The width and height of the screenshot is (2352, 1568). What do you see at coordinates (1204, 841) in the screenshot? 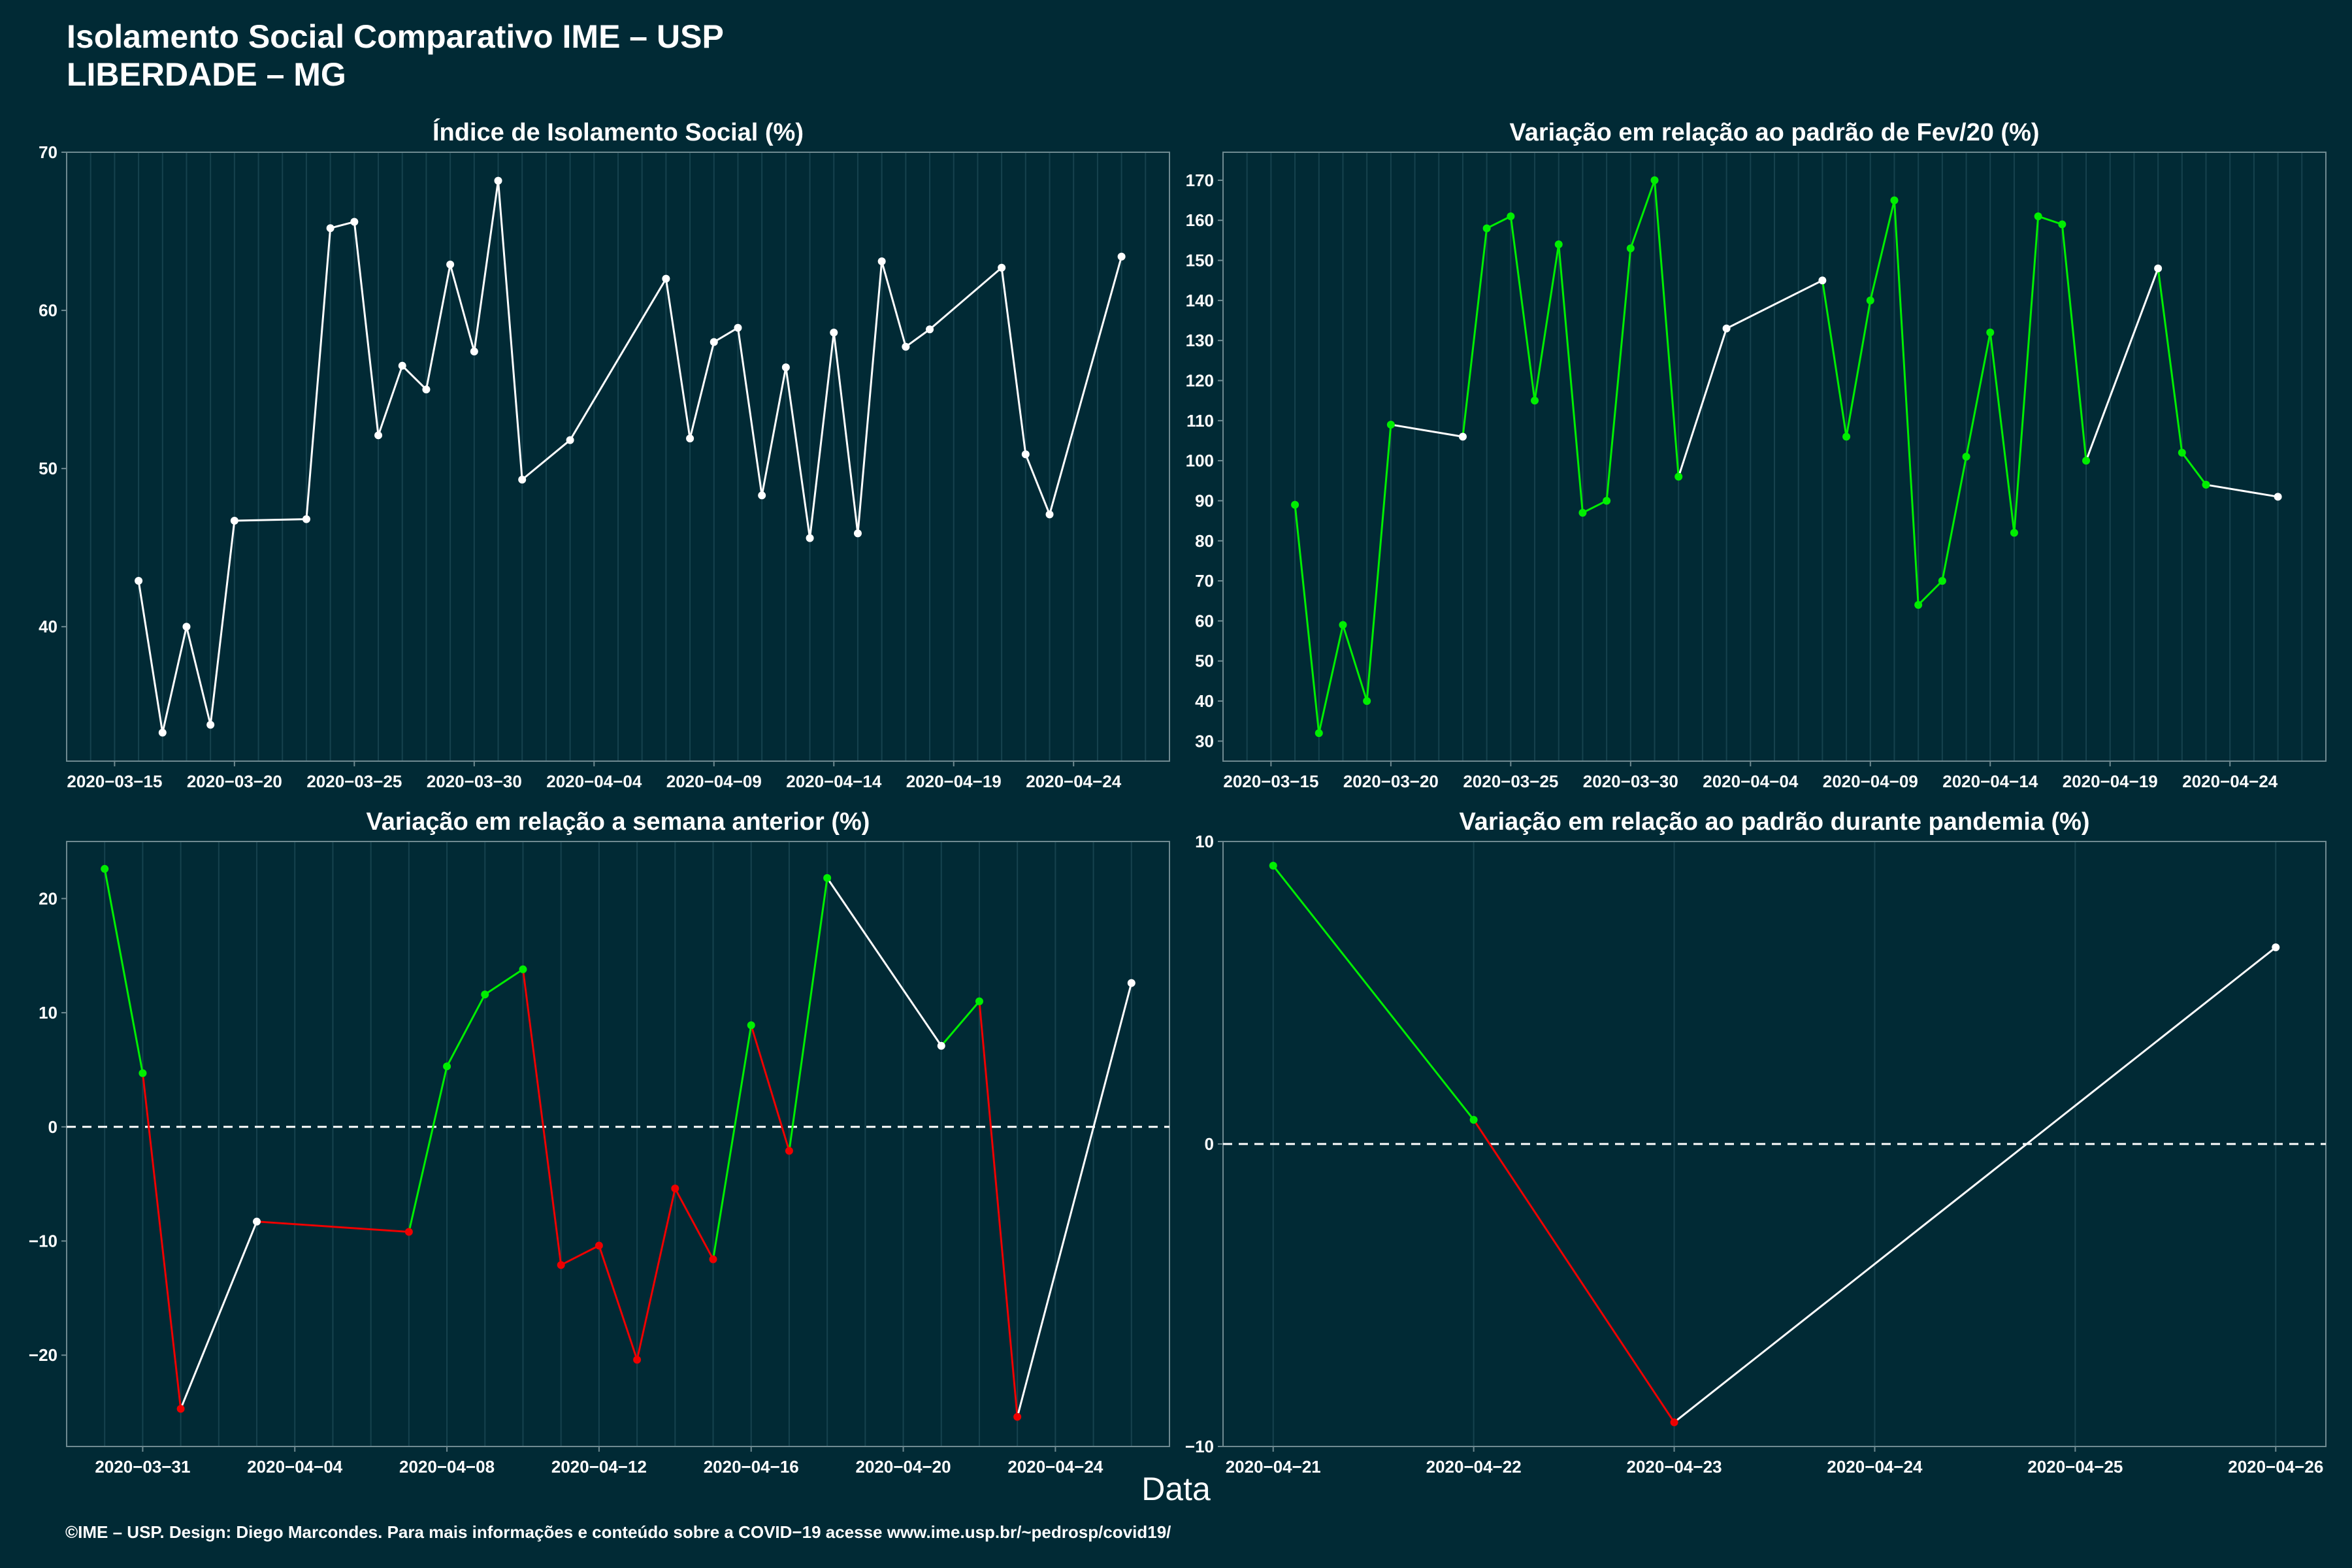
I see `y-tick-label: 10` at bounding box center [1204, 841].